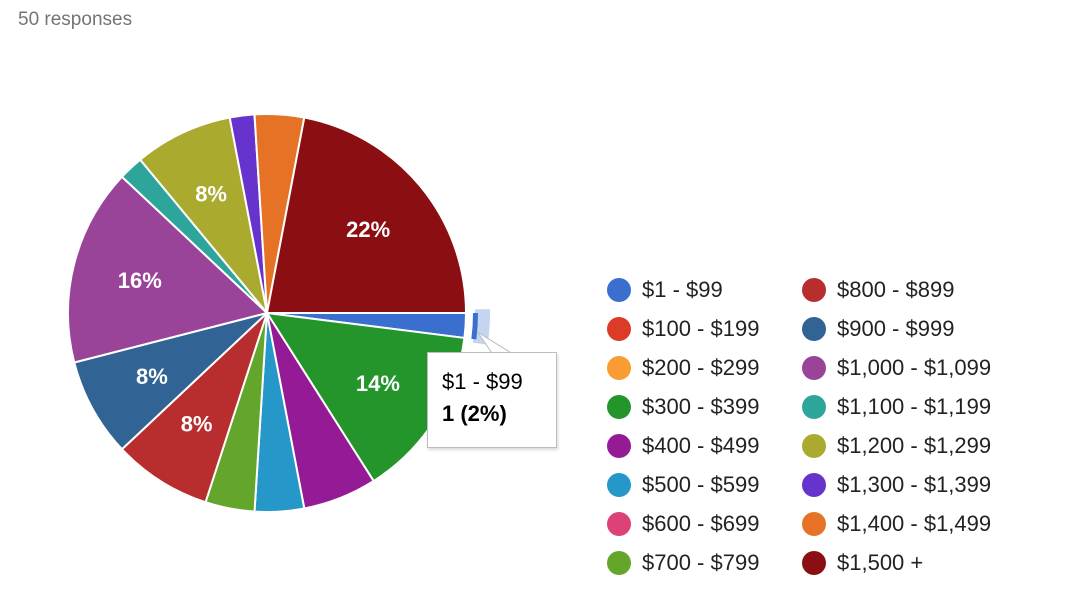  I want to click on legend-item: $1,300 - $1,399, so click(922, 484).